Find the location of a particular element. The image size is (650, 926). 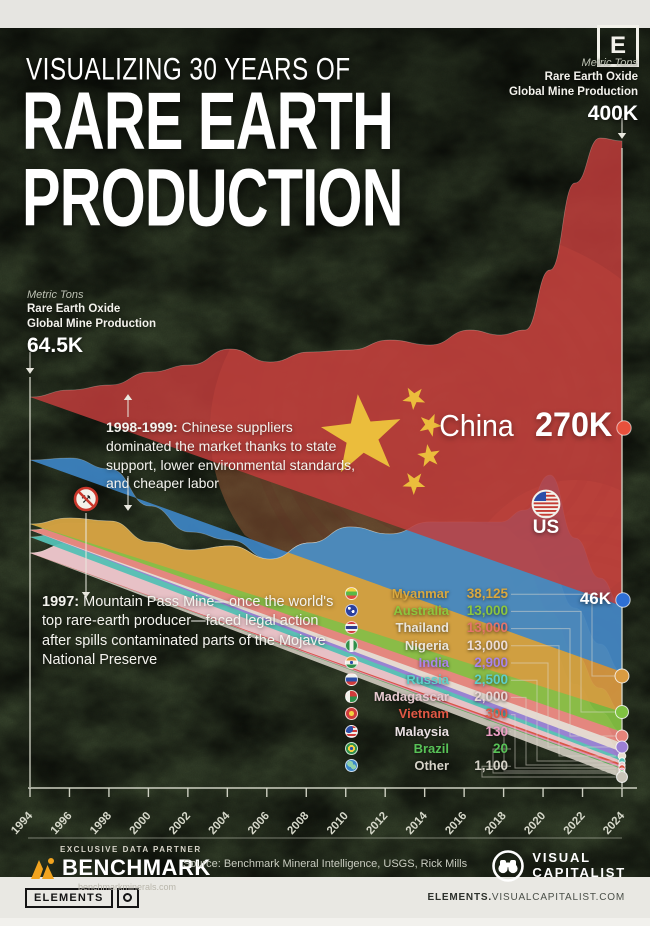

right-axis-unit: Metric Tons is located at coordinates (609, 63).